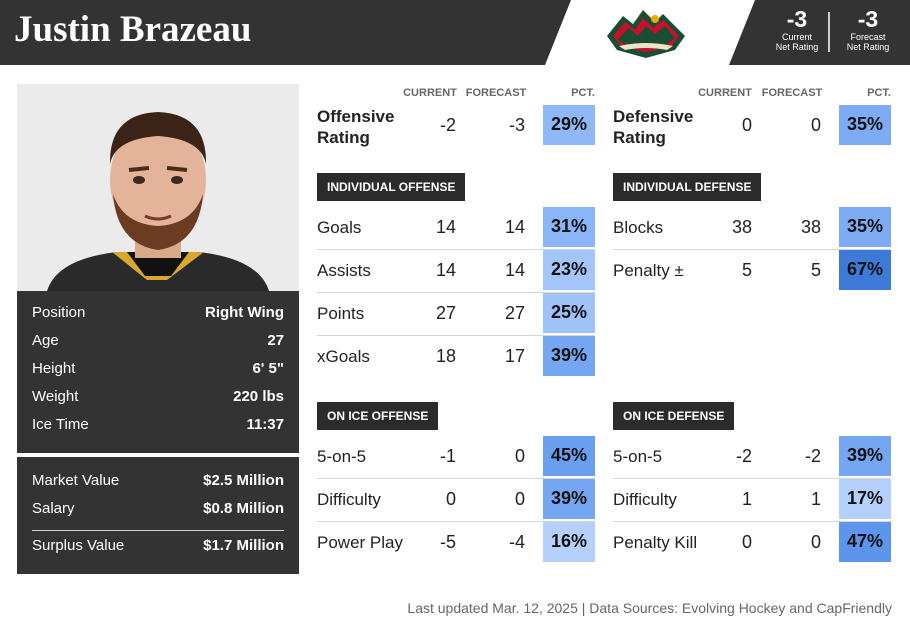 The image size is (910, 636). Describe the element at coordinates (45, 340) in the screenshot. I see `bio-label: Age` at that location.